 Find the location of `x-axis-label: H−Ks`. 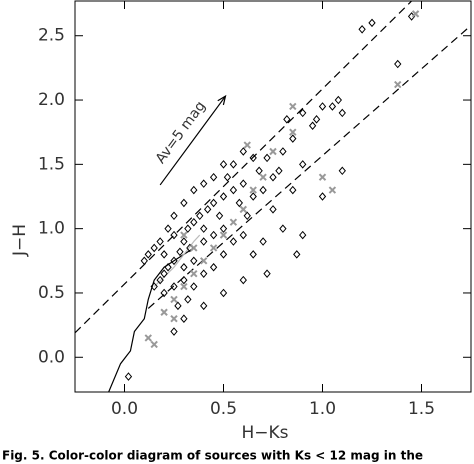

x-axis-label: H−Ks is located at coordinates (264, 433).